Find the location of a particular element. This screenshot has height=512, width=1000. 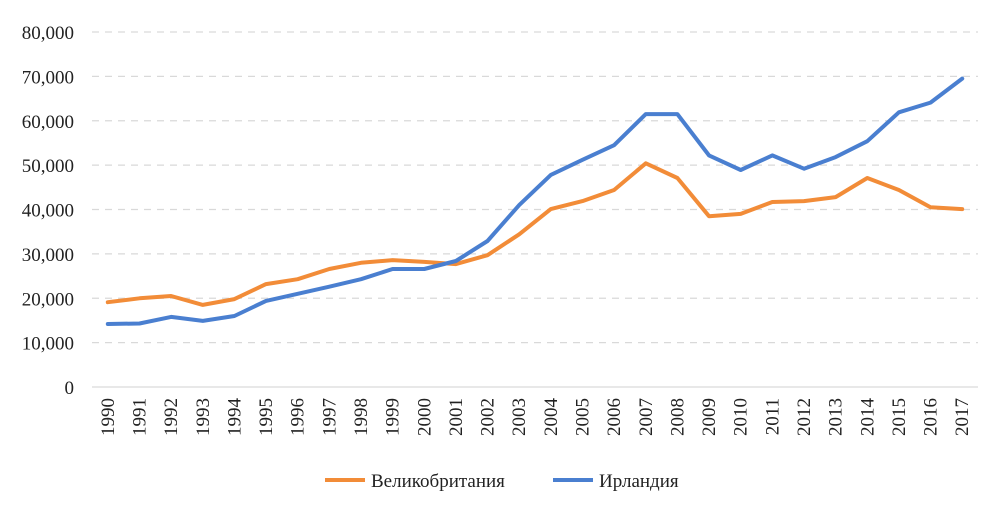

x-tick-label: 2008 is located at coordinates (677, 417).